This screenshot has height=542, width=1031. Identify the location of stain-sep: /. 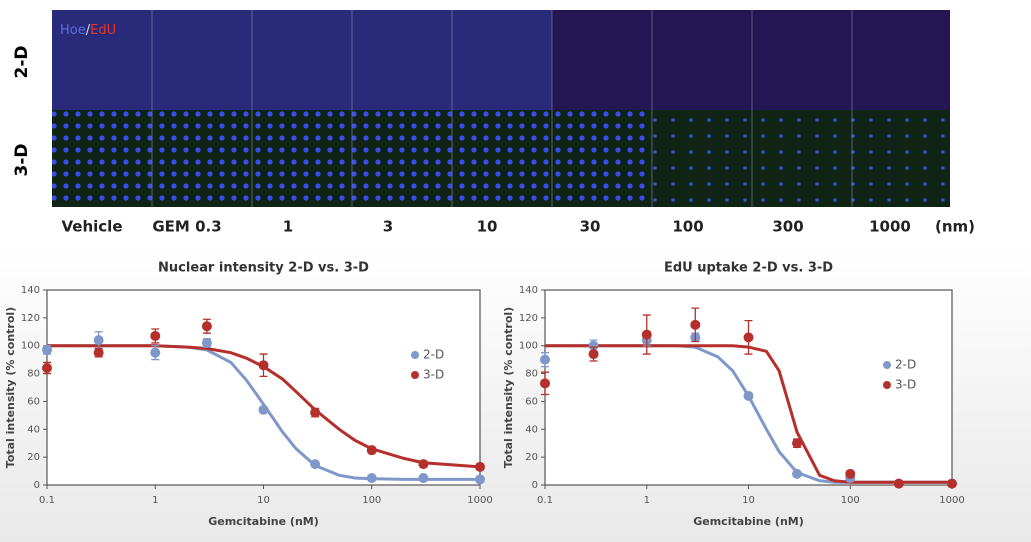
(88, 30).